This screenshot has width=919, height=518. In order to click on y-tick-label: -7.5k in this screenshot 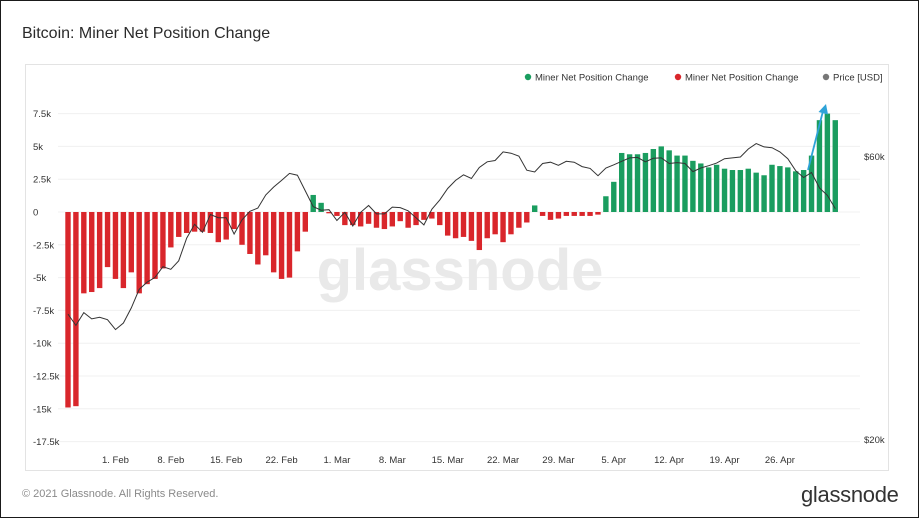, I will do `click(43, 311)`.